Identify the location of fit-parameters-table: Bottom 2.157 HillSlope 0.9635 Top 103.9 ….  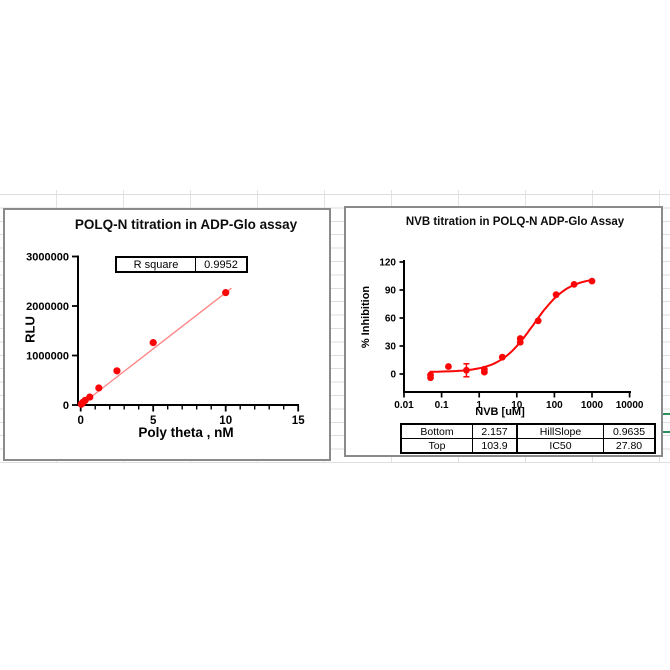
(528, 438).